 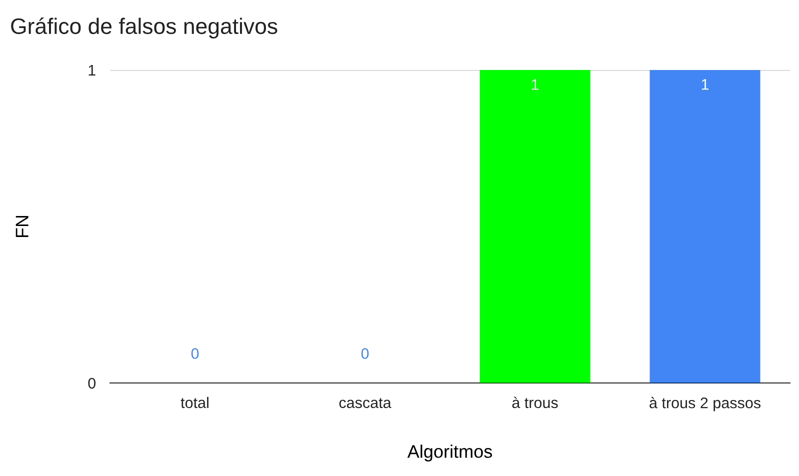 I want to click on x-tick-label: cascata, so click(x=365, y=403).